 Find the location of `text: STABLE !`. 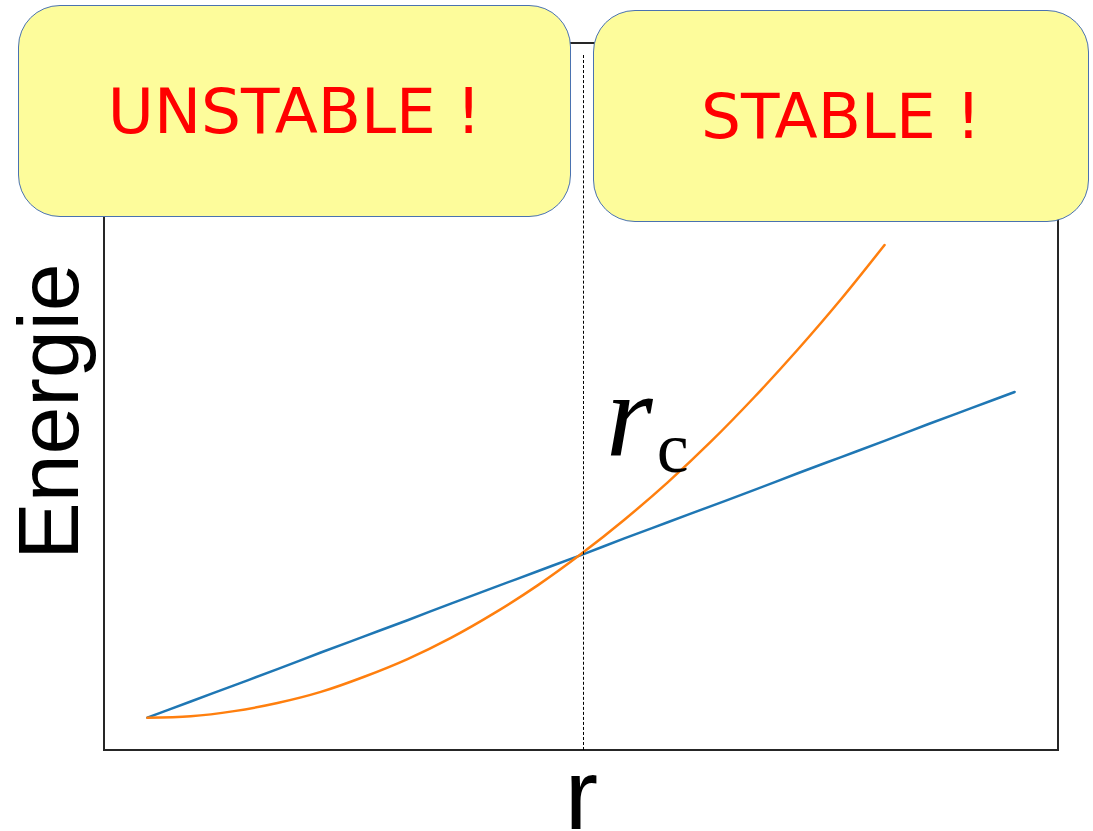

text: STABLE ! is located at coordinates (841, 116).